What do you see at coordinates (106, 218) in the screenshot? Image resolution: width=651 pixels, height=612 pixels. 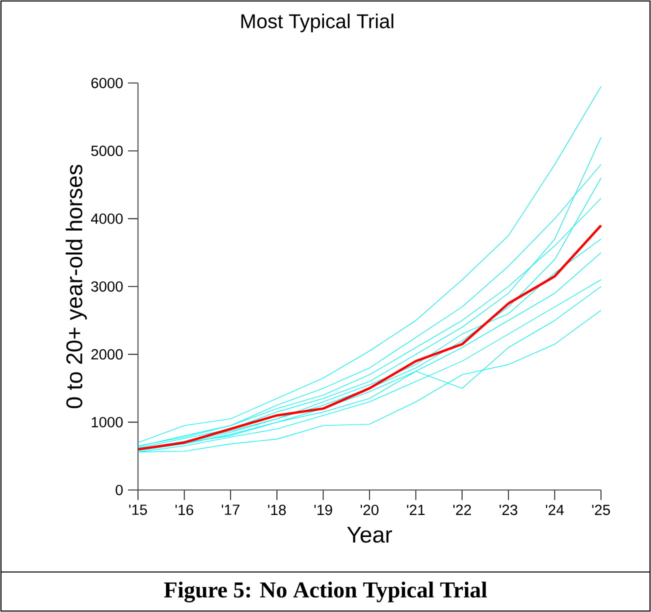 I see `y-tick-label: 4000` at bounding box center [106, 218].